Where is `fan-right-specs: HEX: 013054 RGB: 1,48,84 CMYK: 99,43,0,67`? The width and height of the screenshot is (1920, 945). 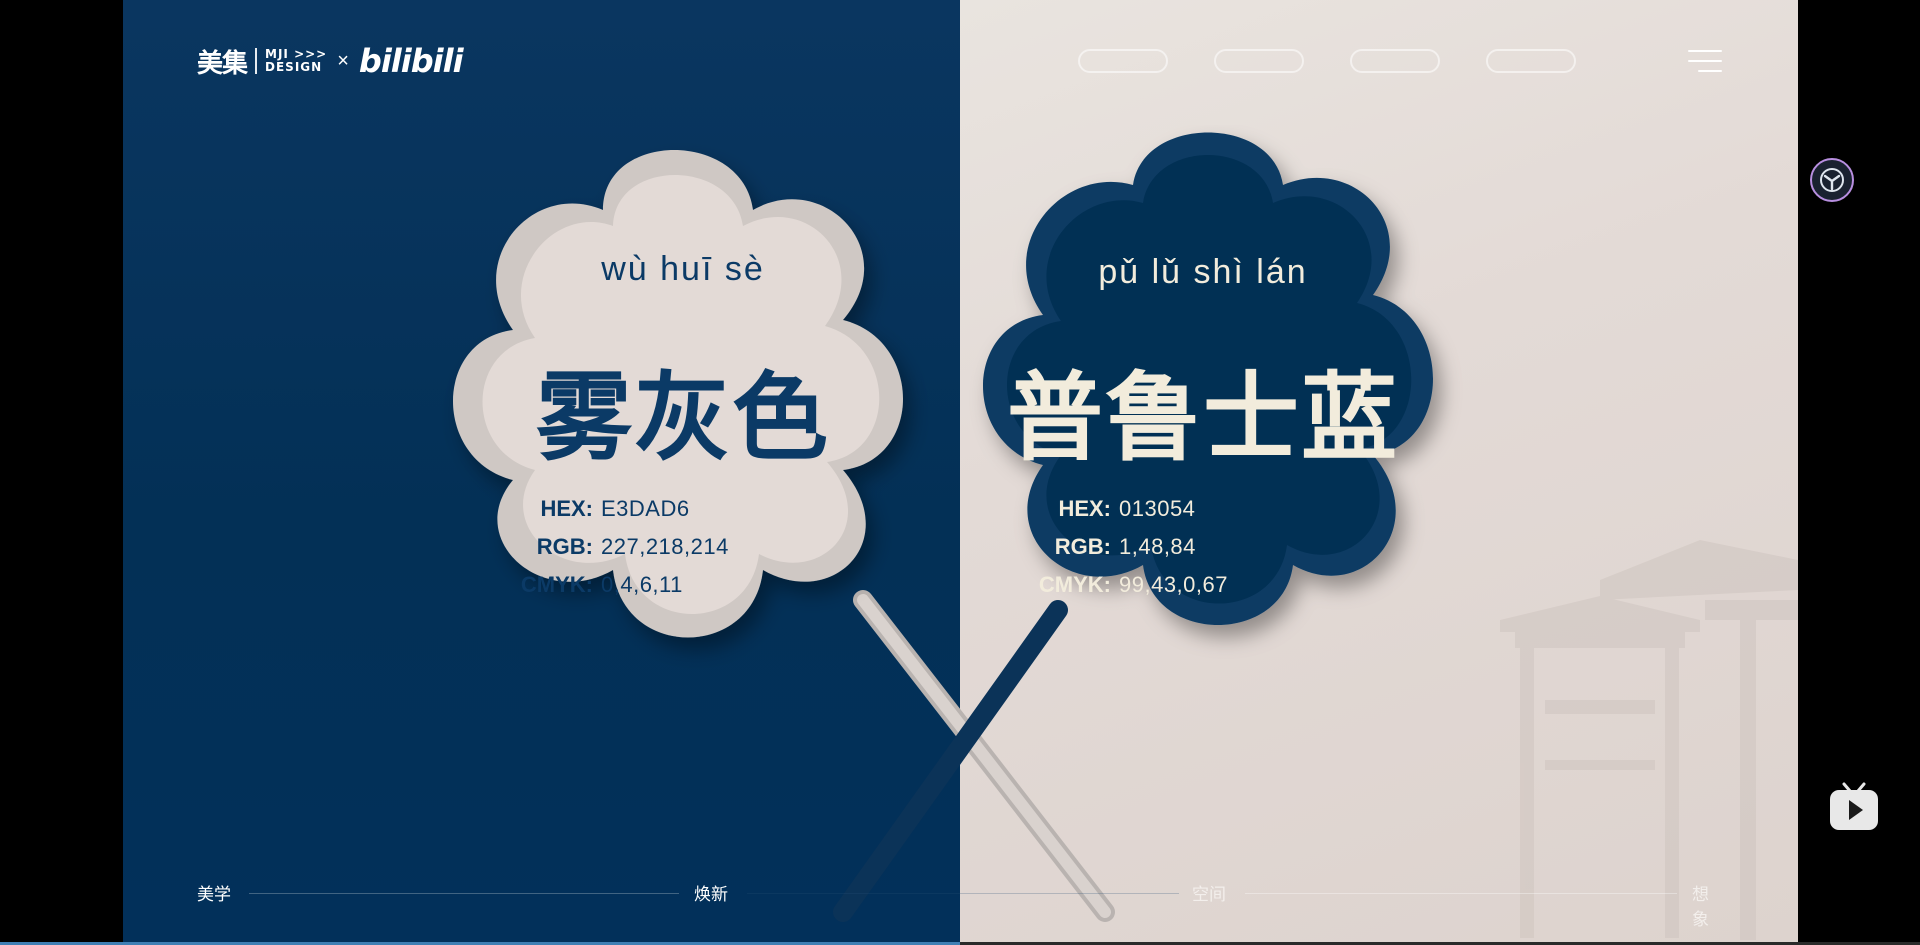
fan-right-specs: HEX: 013054 RGB: 1,48,84 CMYK: 99,43,0,67 is located at coordinates (1124, 547).